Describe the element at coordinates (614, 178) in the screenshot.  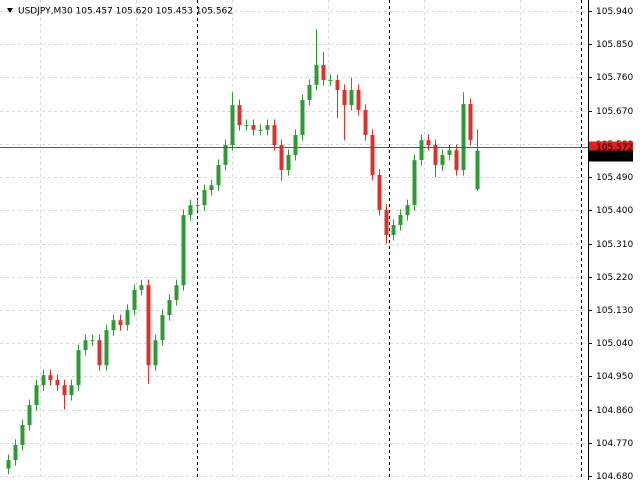
I see `y-tick-label: 105.490` at that location.